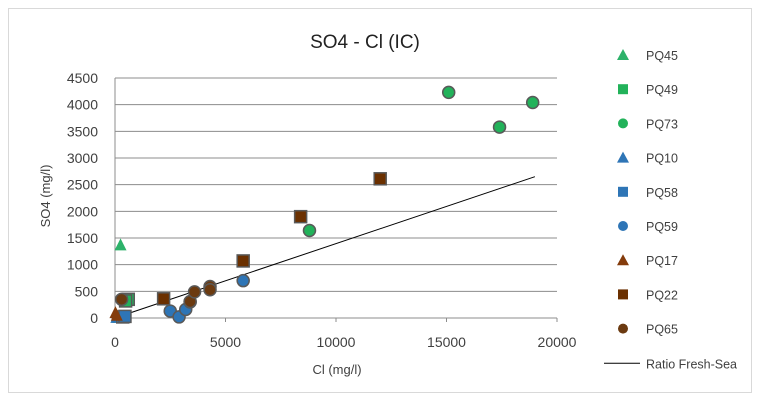  What do you see at coordinates (365, 42) in the screenshot?
I see `chart-title: SO4 - Cl (IC)` at bounding box center [365, 42].